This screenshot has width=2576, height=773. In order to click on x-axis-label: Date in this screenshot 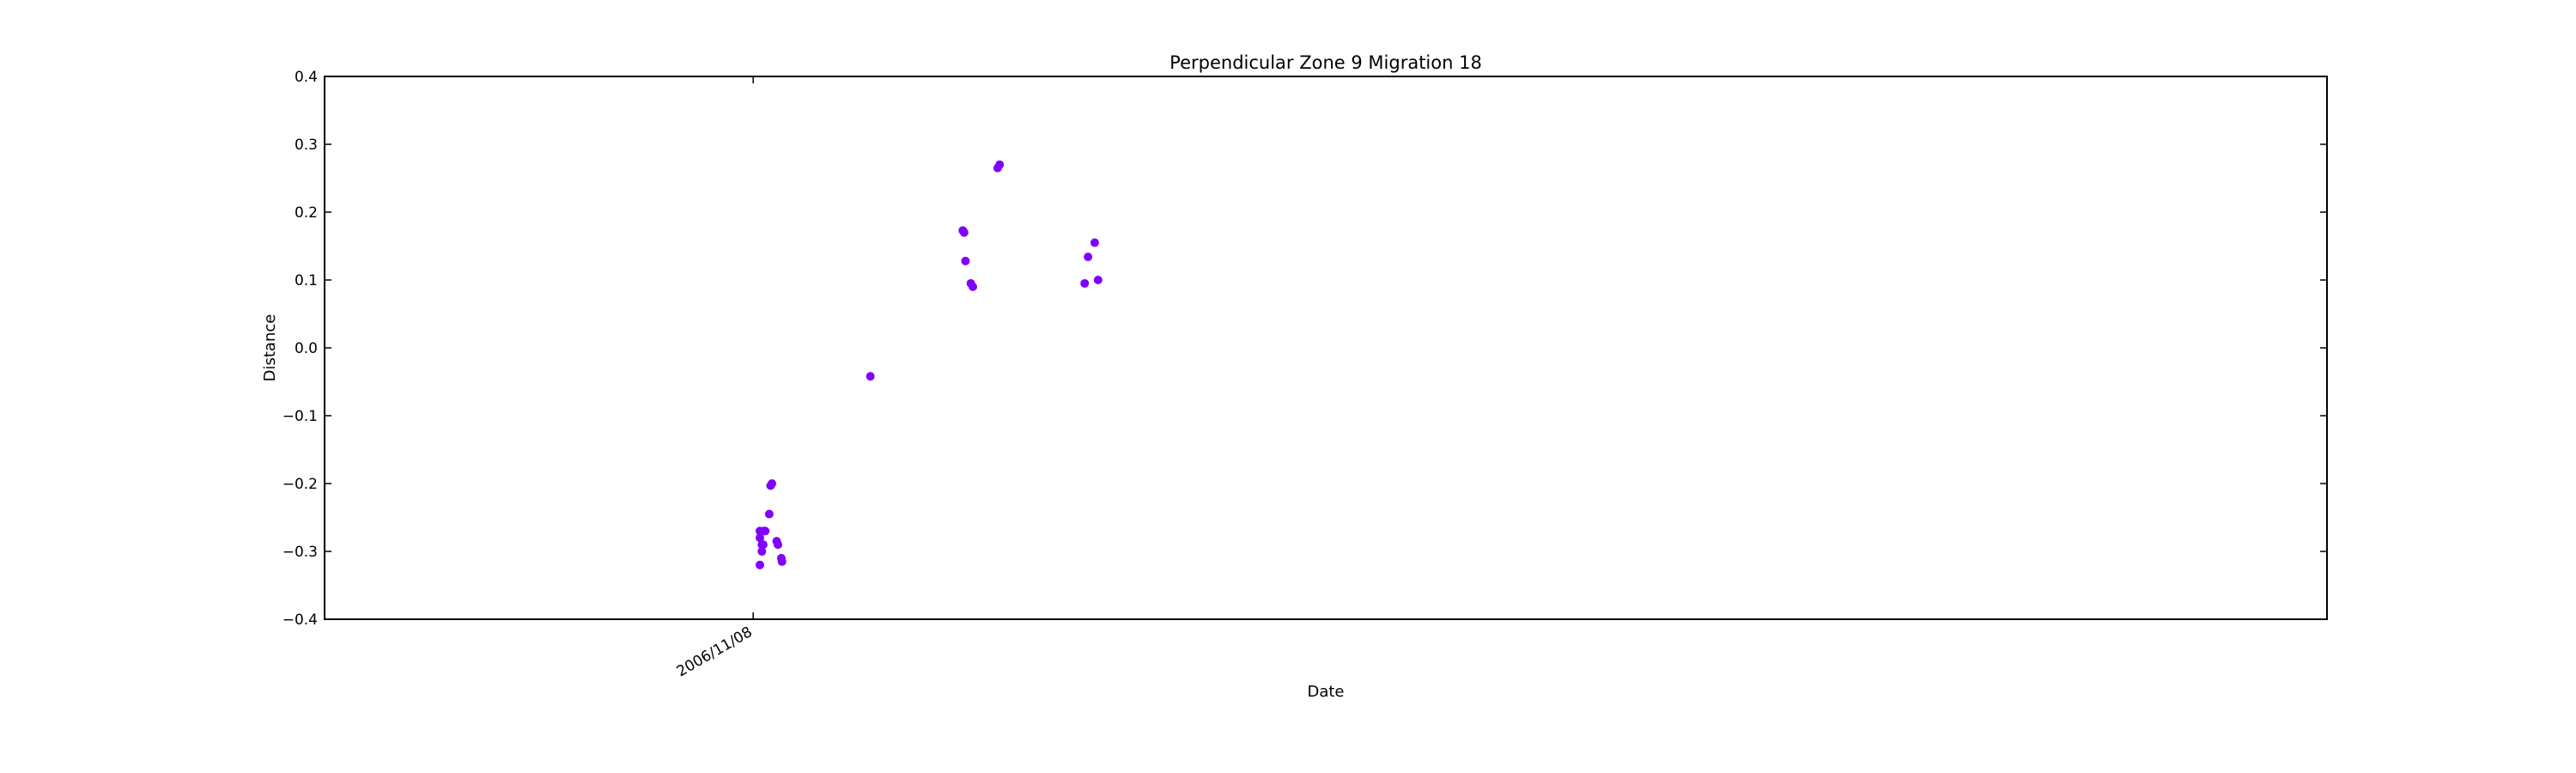, I will do `click(1325, 692)`.